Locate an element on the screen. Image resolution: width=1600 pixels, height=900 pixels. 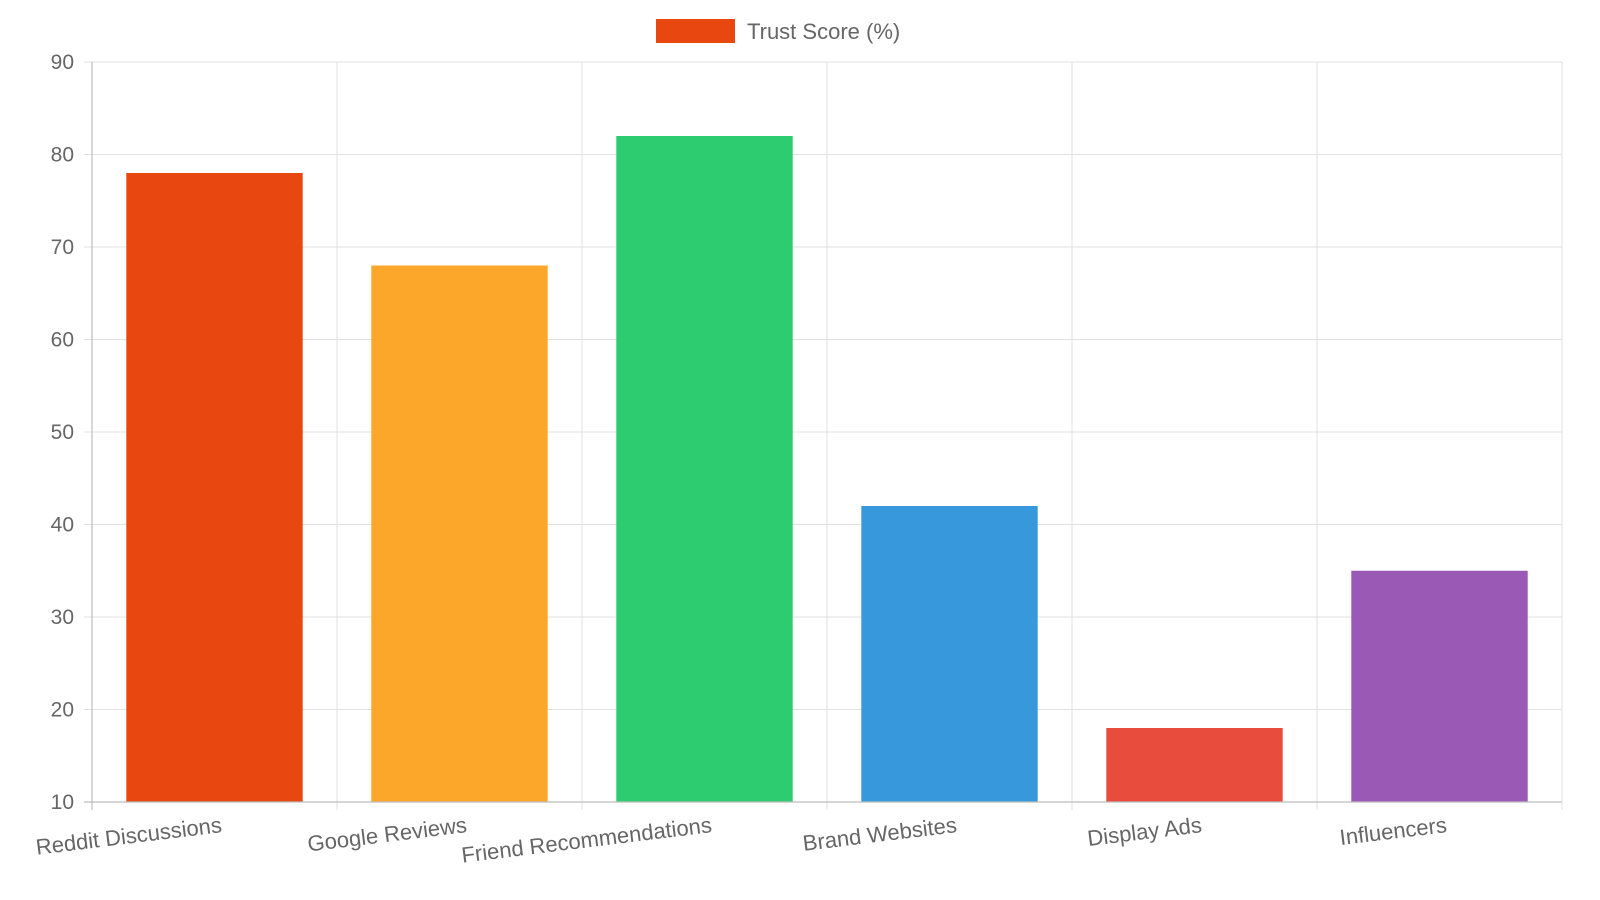
y-tick-label: 90 is located at coordinates (62, 62).